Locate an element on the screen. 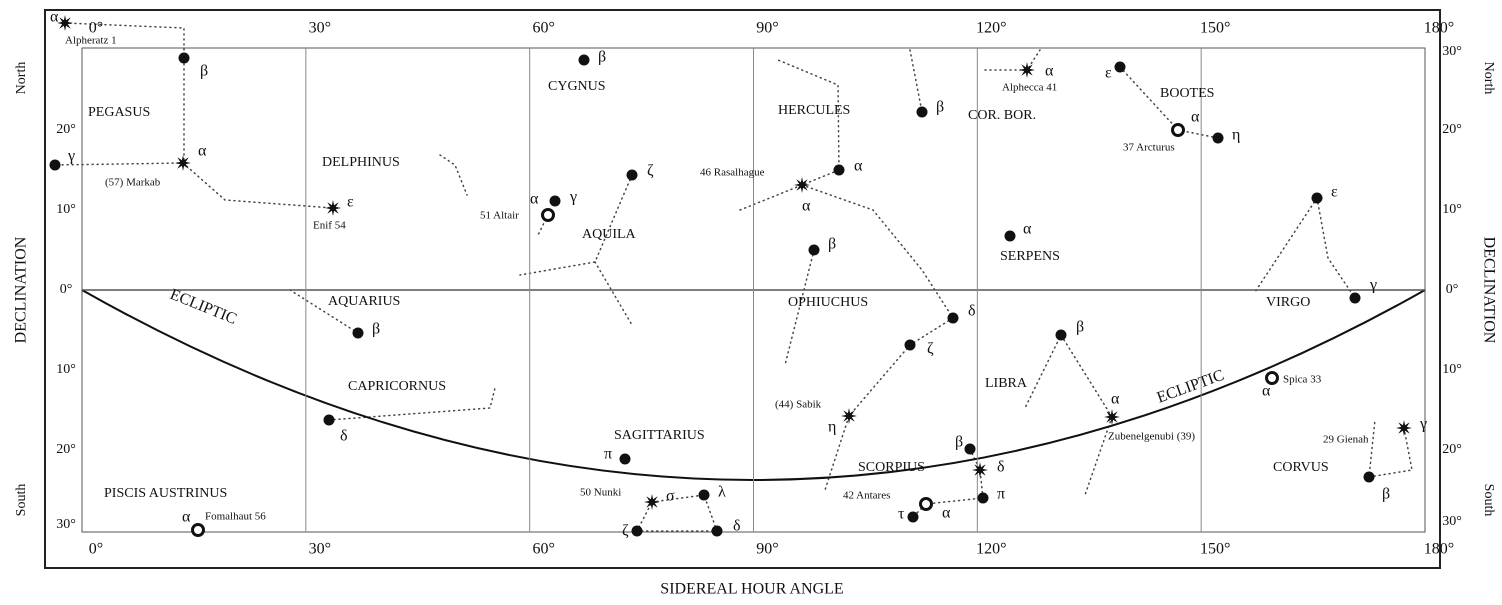 The height and width of the screenshot is (605, 1502). star-name: 51 Altair is located at coordinates (499, 216).